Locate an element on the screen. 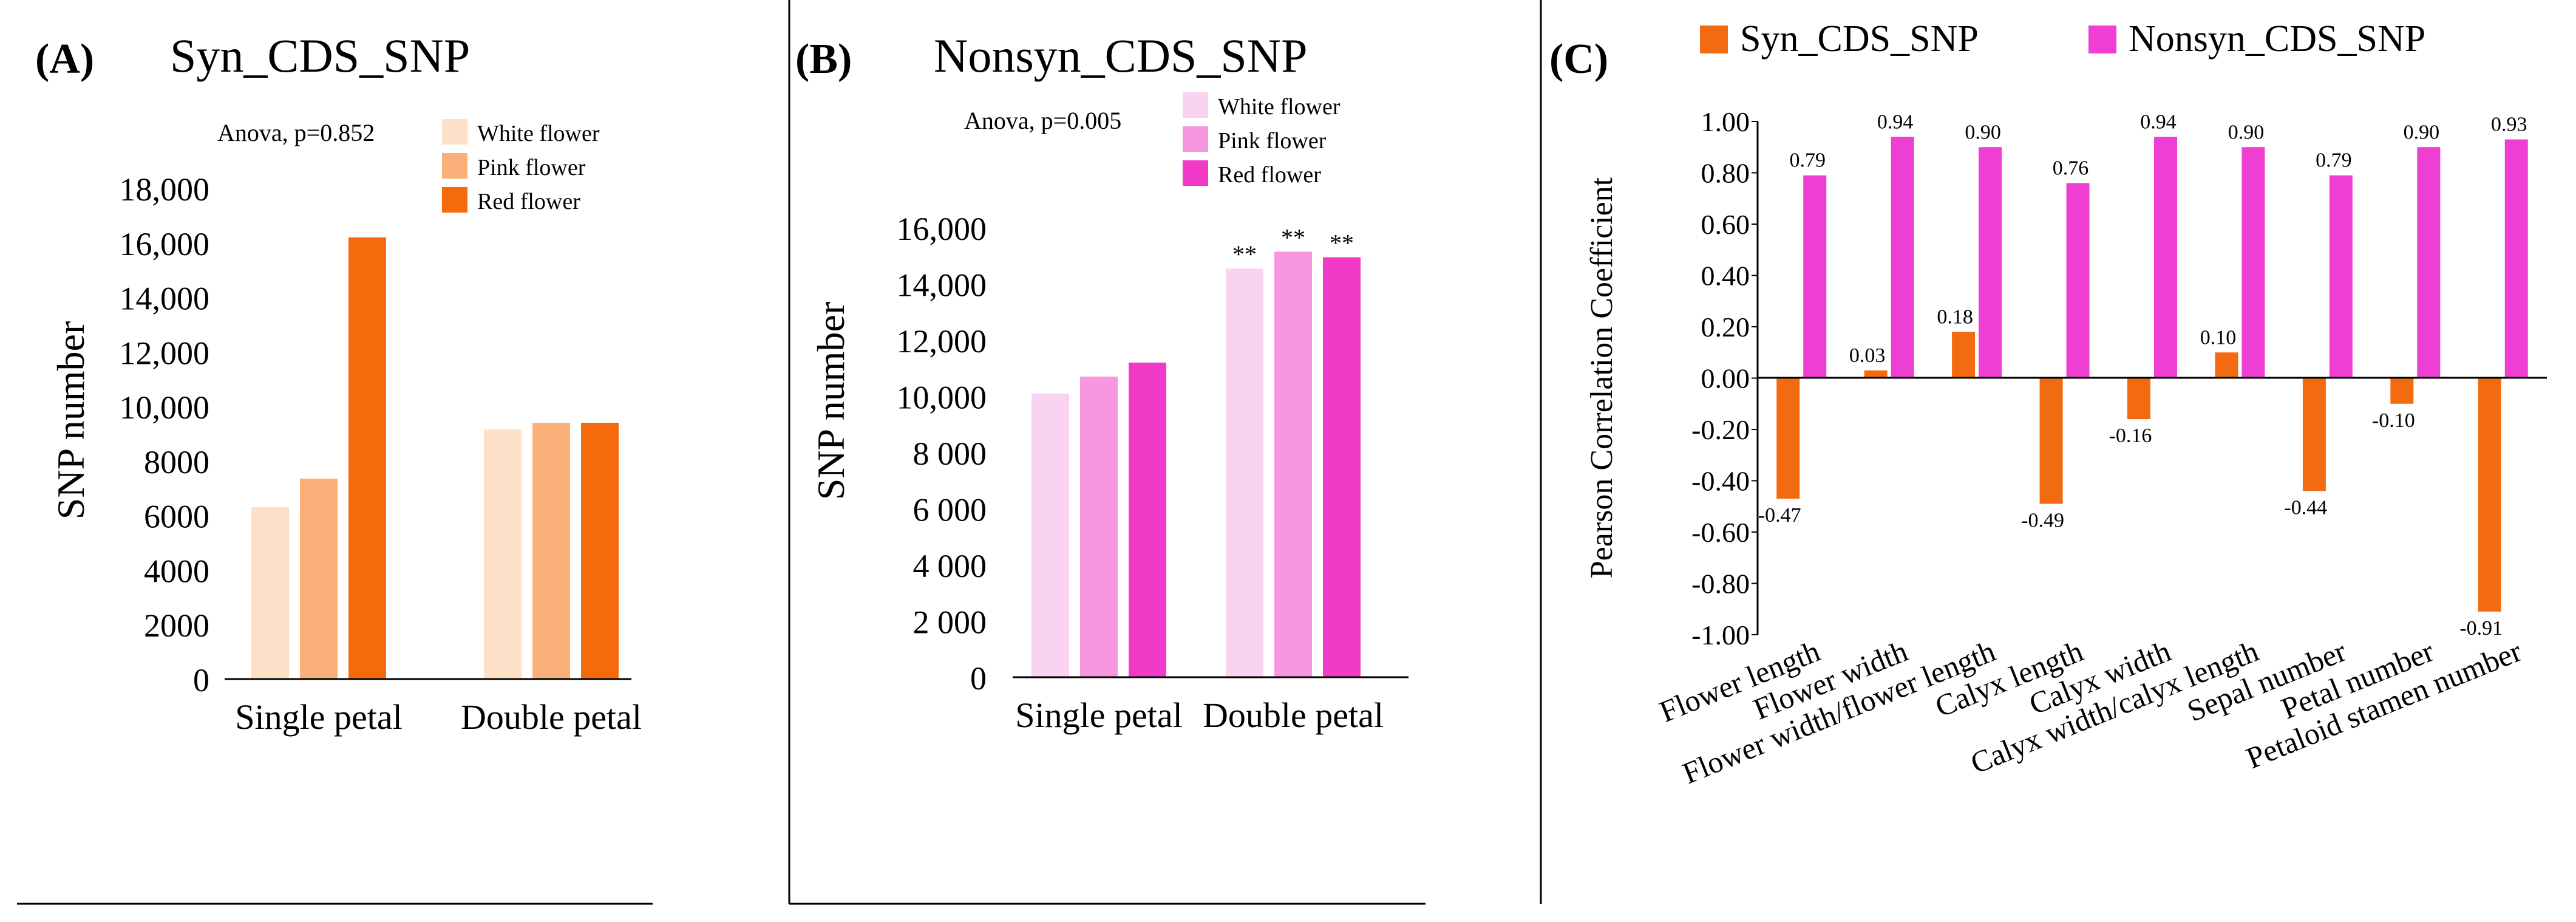  panel-c-value-label: 0.03 is located at coordinates (1867, 355).